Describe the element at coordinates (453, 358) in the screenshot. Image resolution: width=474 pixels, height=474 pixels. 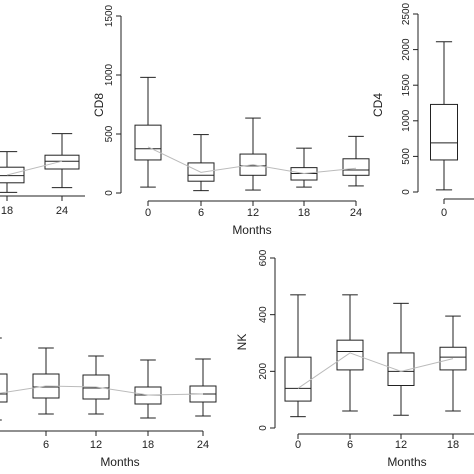
I see `nk-box-3-iqr` at that location.